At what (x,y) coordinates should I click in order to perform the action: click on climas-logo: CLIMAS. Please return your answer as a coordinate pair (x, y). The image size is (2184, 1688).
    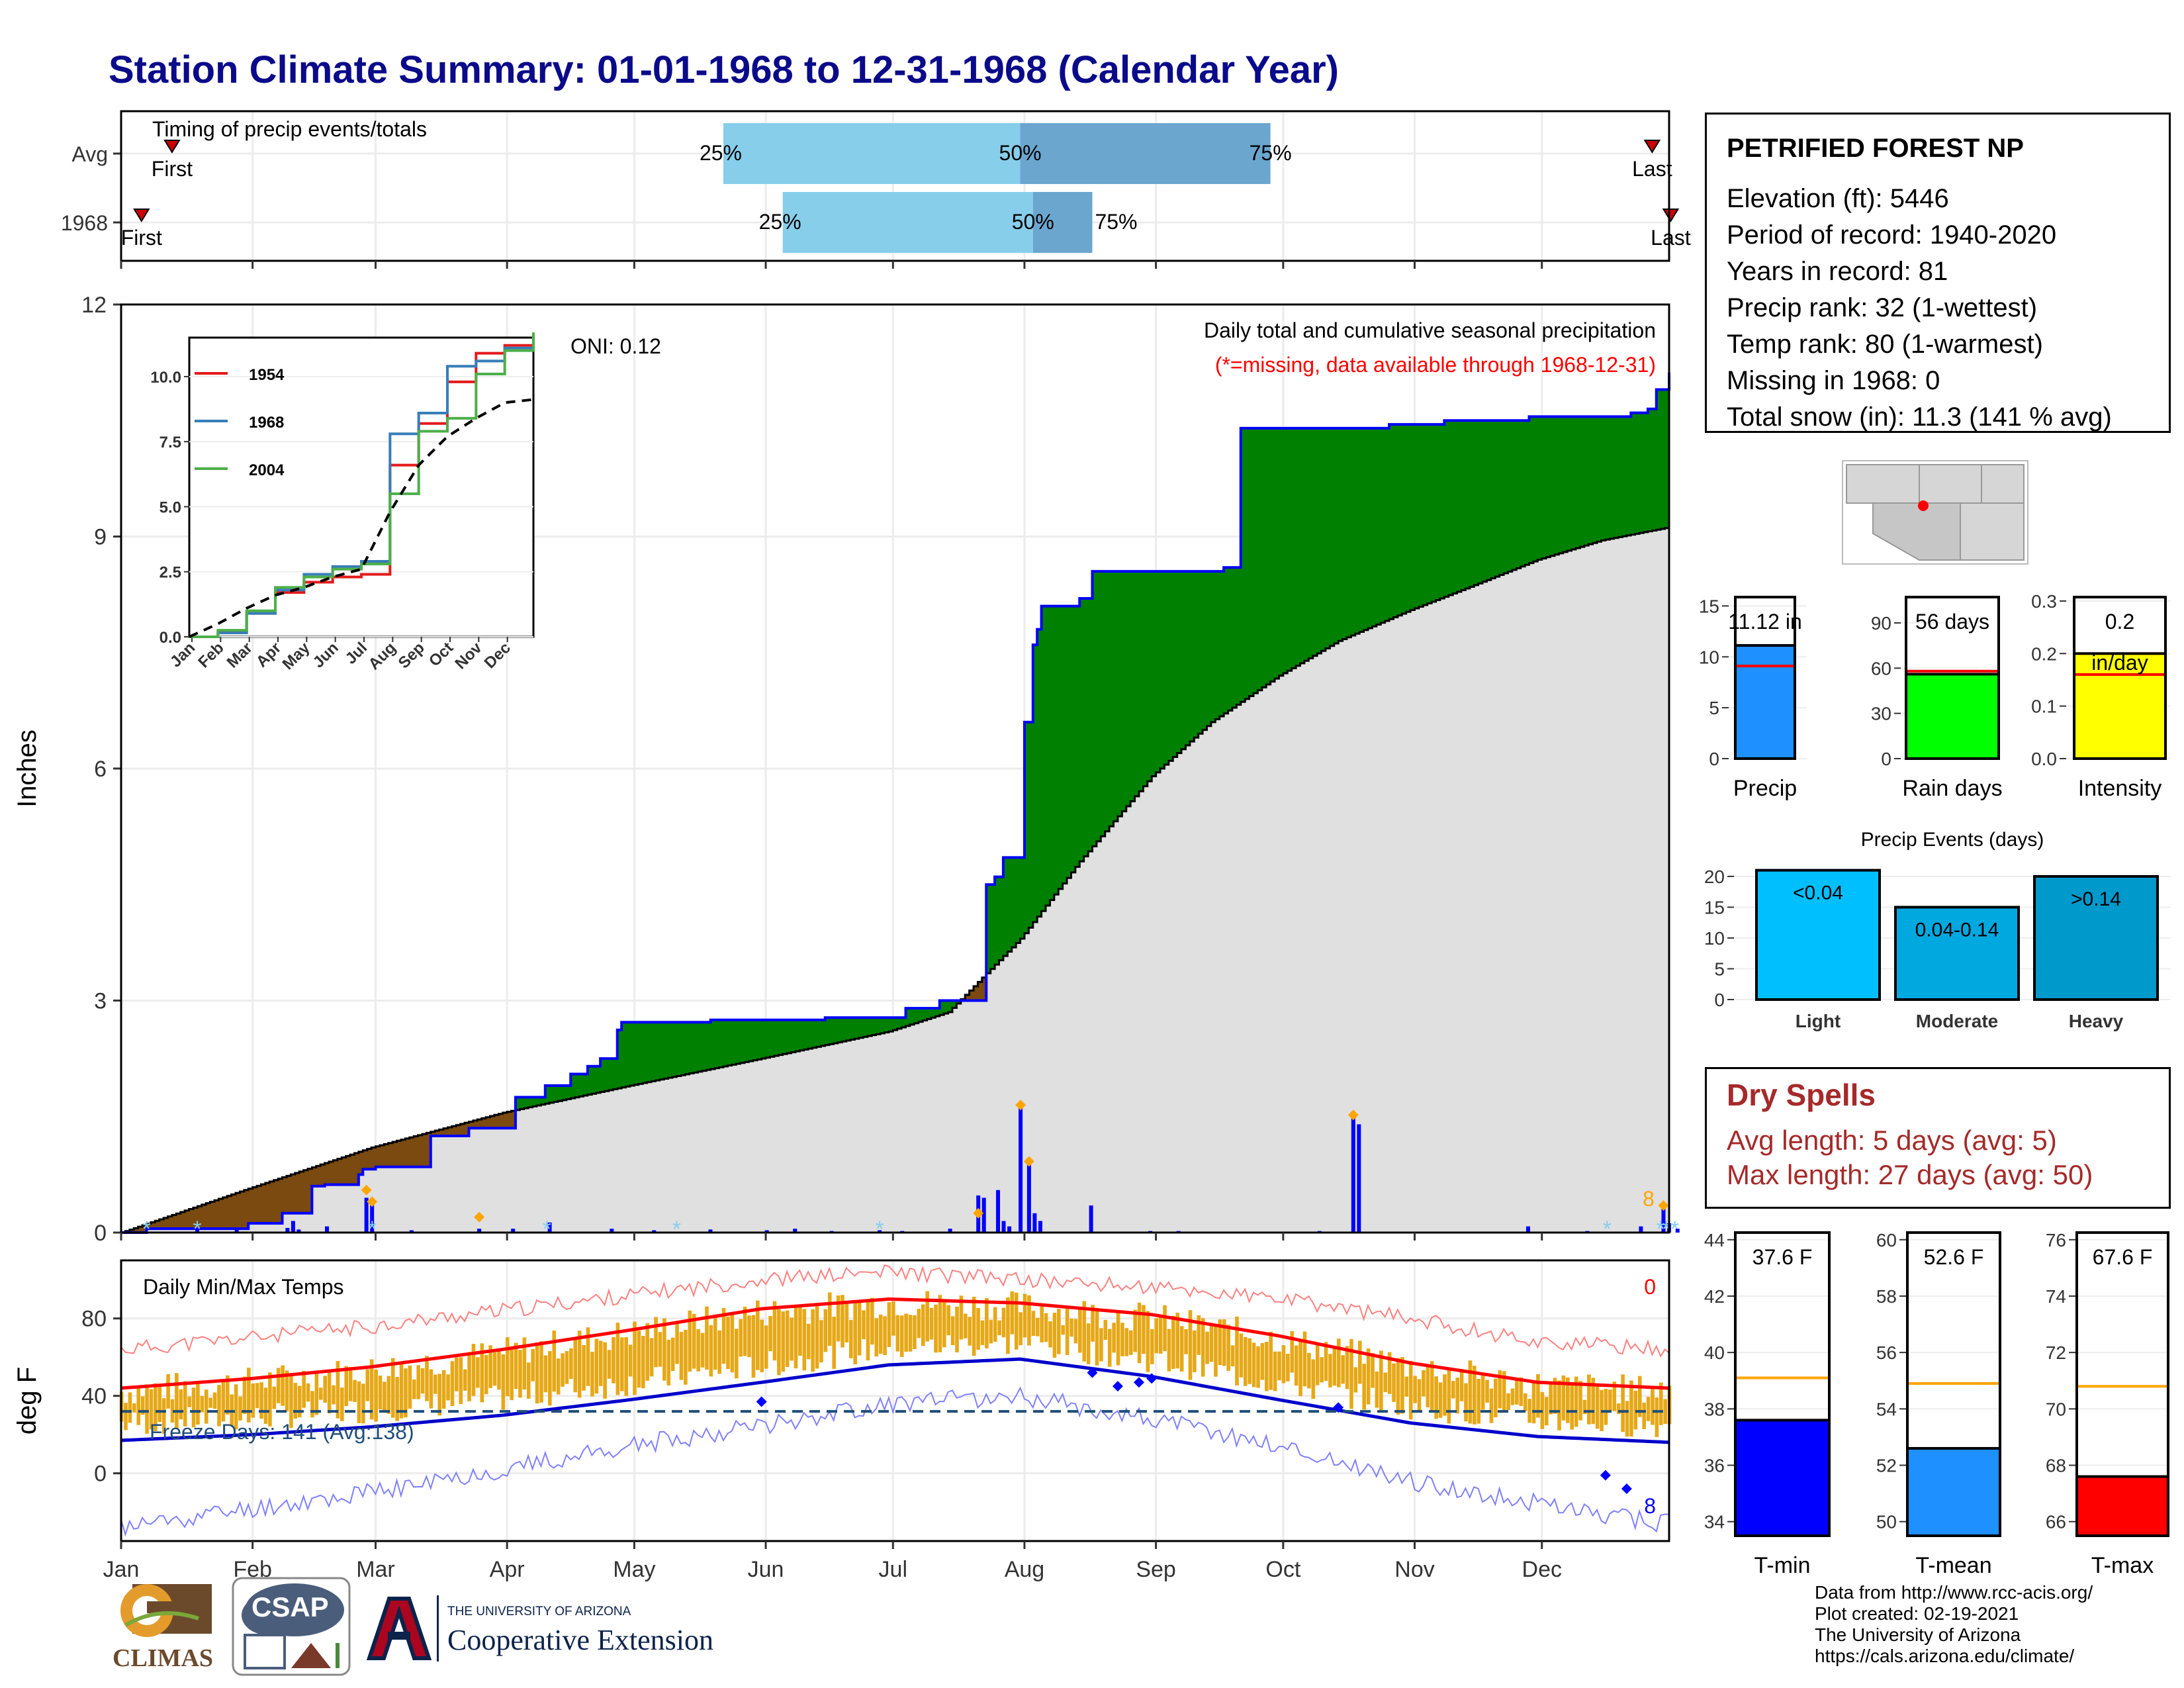
    Looking at the image, I should click on (164, 1627).